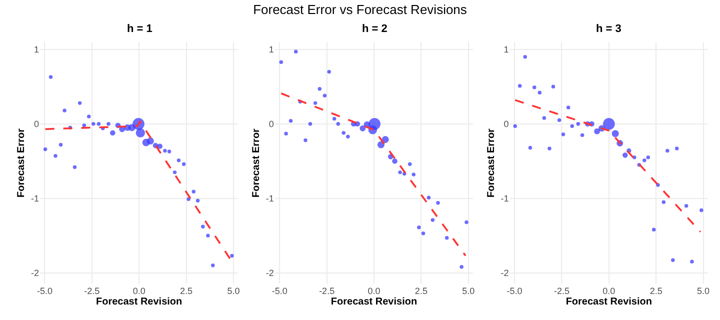 This screenshot has height=320, width=720. What do you see at coordinates (139, 29) in the screenshot?
I see `chart-subtitle: h = 1` at bounding box center [139, 29].